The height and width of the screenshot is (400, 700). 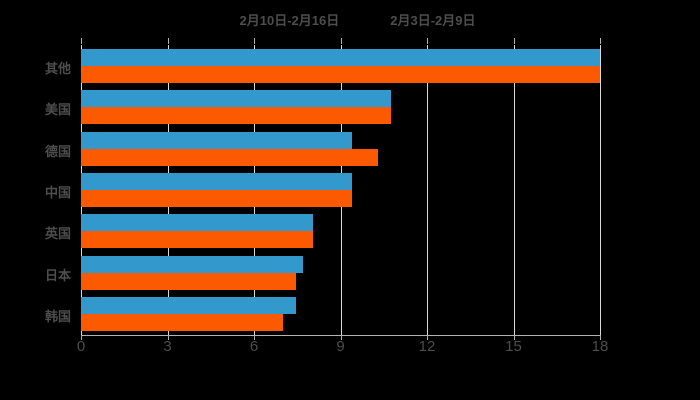 What do you see at coordinates (57, 192) in the screenshot?
I see `y-category-label: 中国` at bounding box center [57, 192].